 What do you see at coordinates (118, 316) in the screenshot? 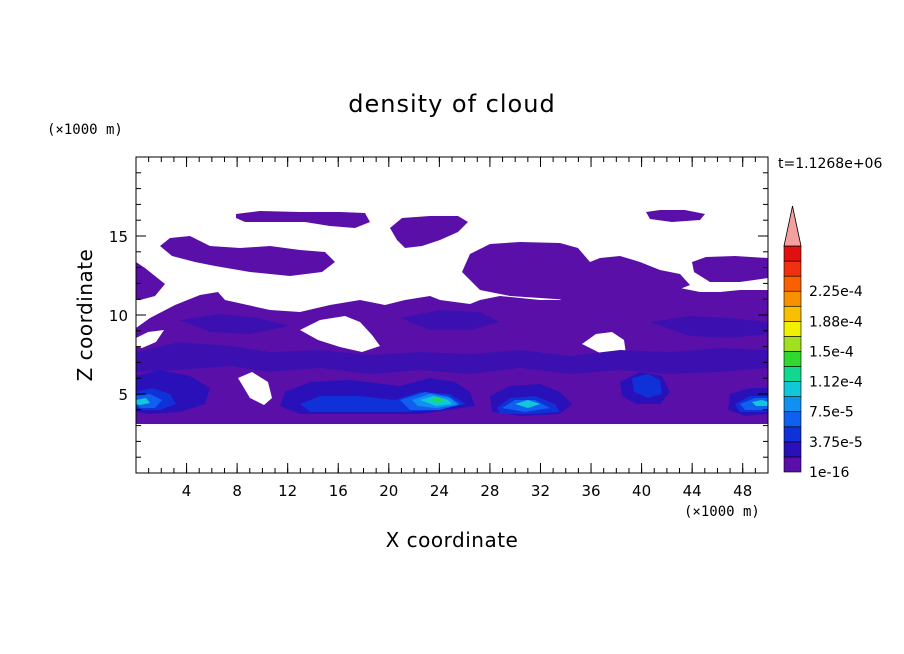
I see `y-tick-label: 10` at bounding box center [118, 316].